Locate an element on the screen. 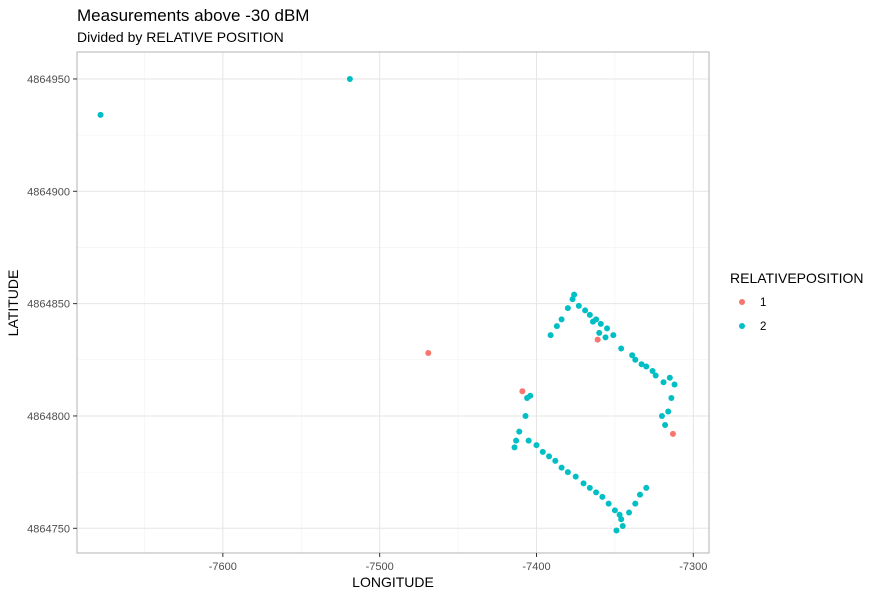  x-tick-label: -7400 is located at coordinates (536, 567).